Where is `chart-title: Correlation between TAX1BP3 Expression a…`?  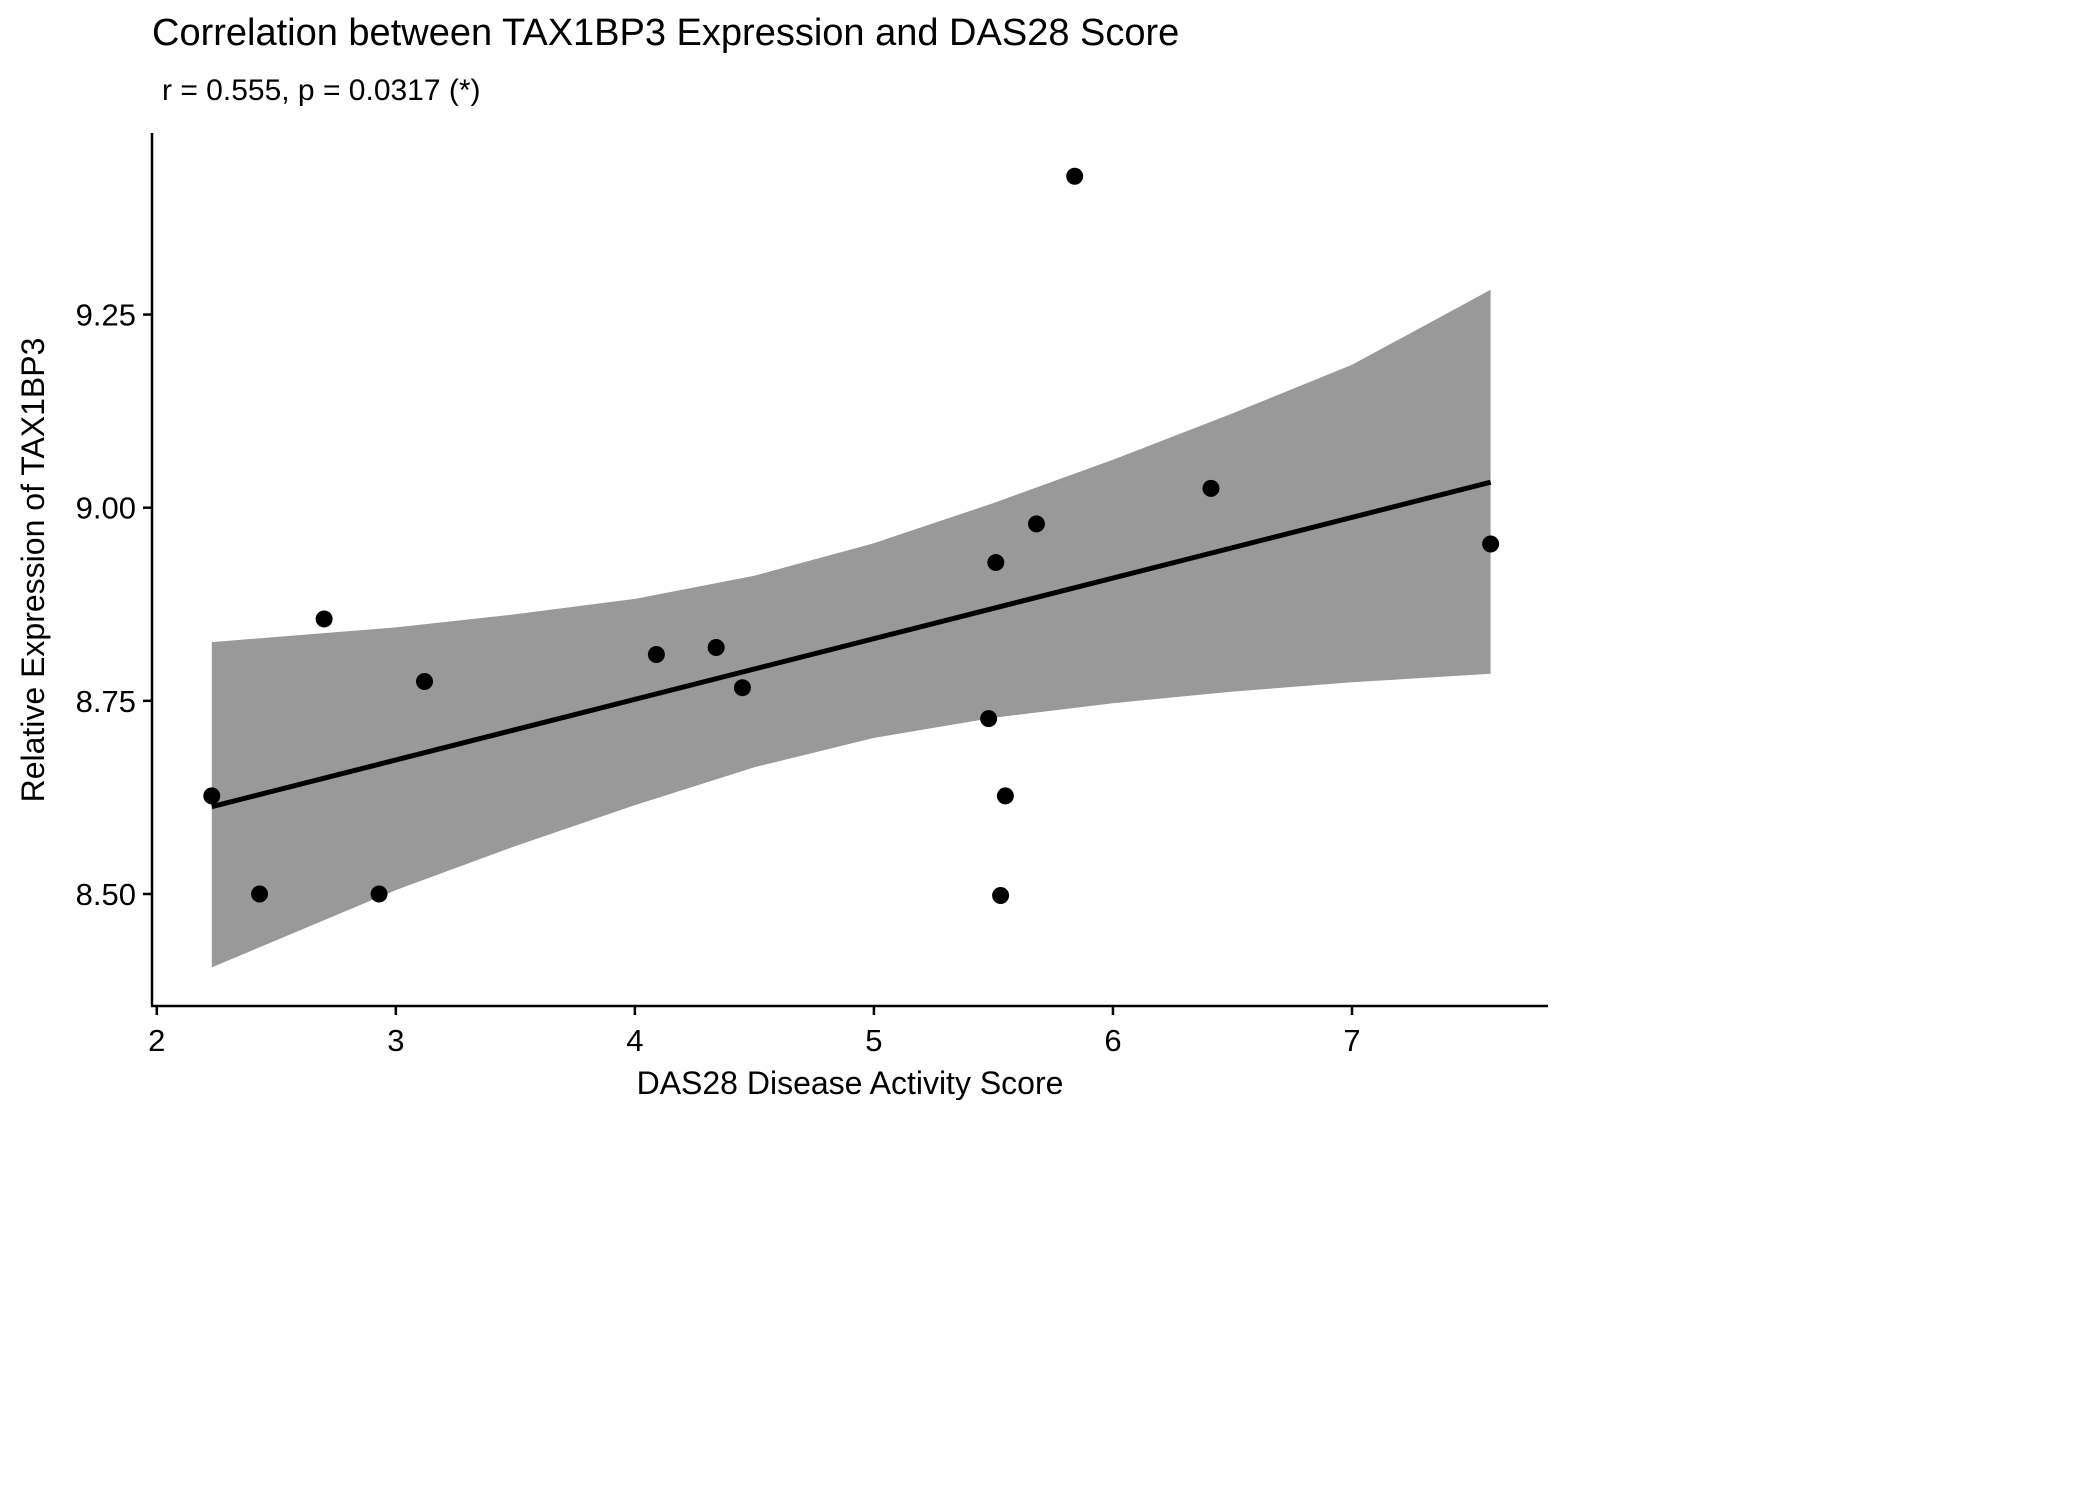 chart-title: Correlation between TAX1BP3 Expression a… is located at coordinates (666, 33).